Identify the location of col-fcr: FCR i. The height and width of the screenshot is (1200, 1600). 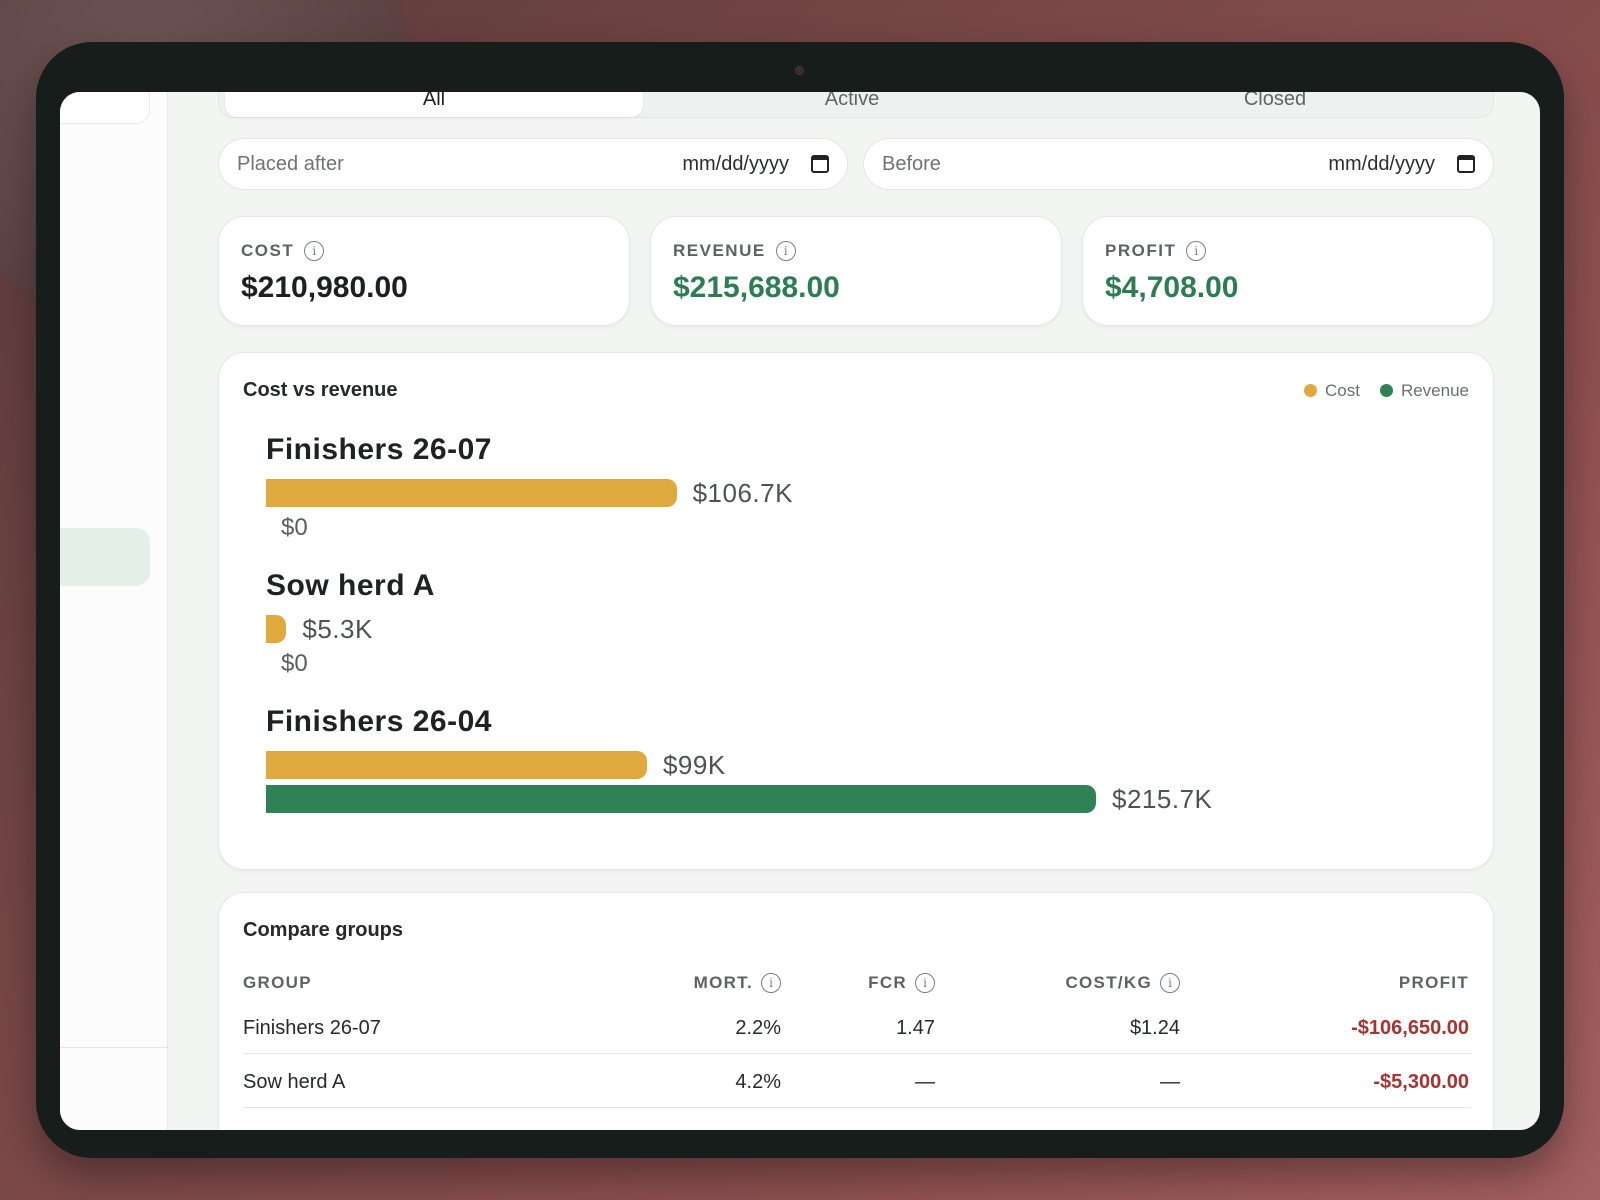
(901, 983).